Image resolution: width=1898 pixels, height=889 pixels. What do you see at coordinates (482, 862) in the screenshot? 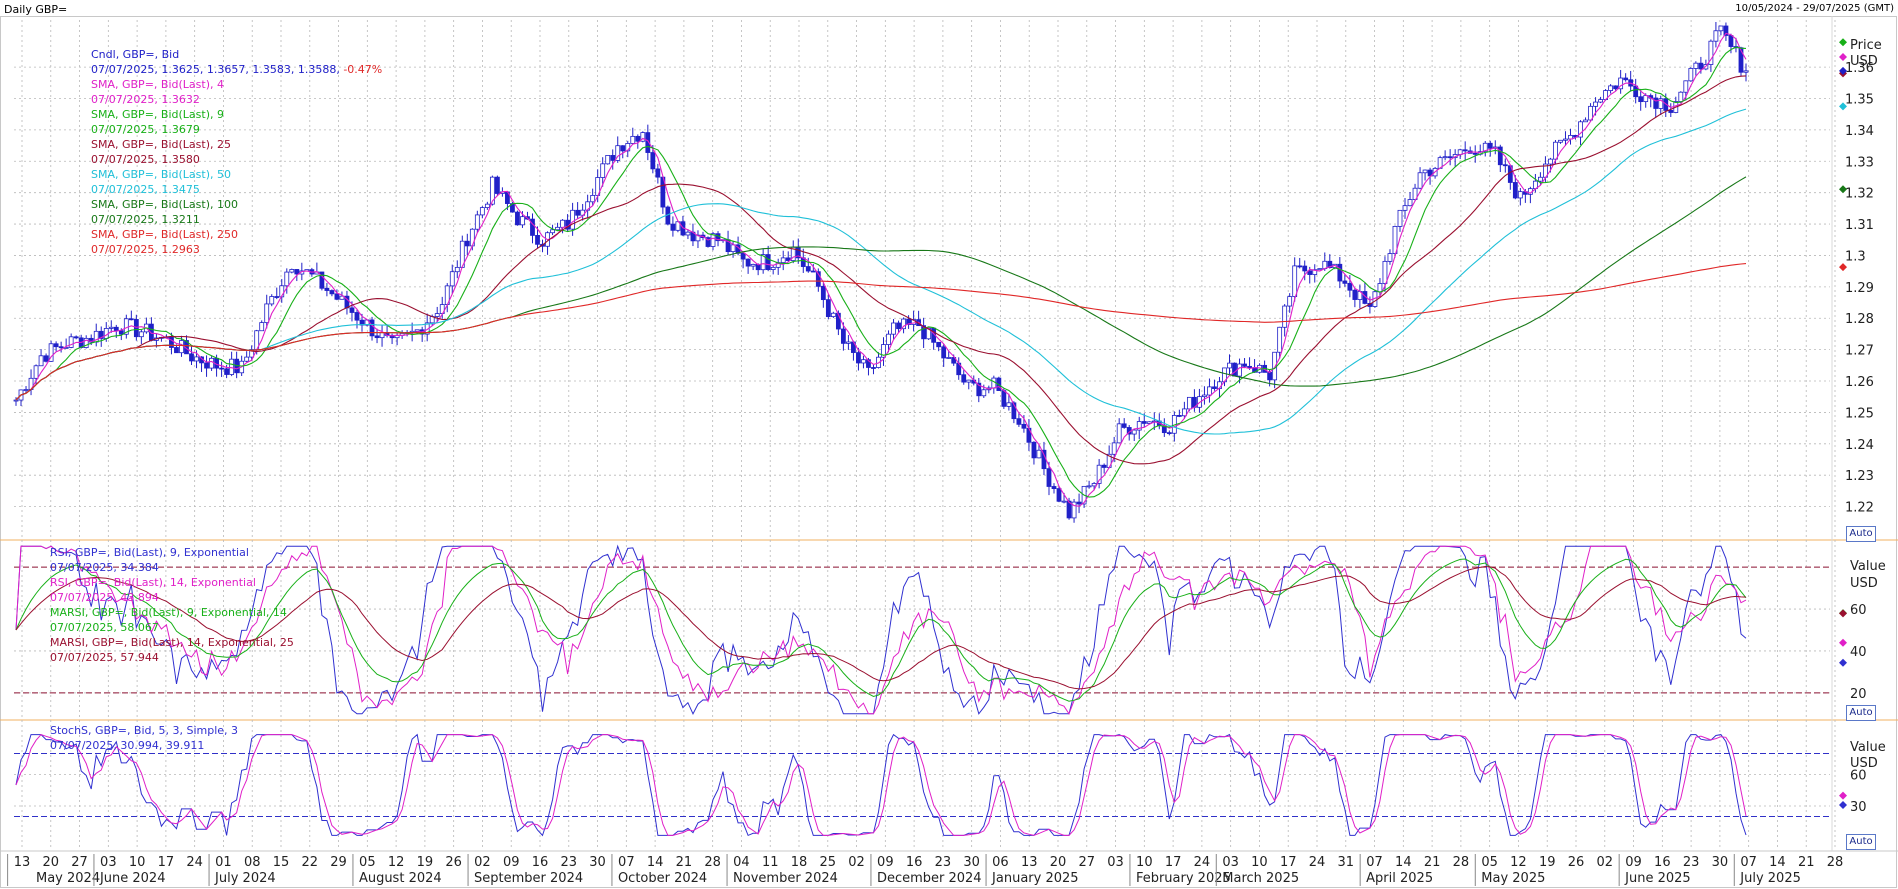
I see `x-day-tick-label: 02` at bounding box center [482, 862].